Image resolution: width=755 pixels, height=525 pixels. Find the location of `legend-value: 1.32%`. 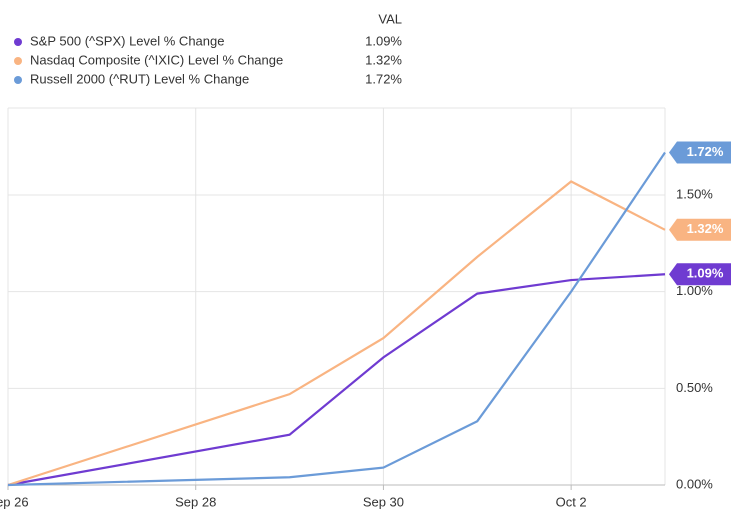

legend-value: 1.32% is located at coordinates (383, 59).